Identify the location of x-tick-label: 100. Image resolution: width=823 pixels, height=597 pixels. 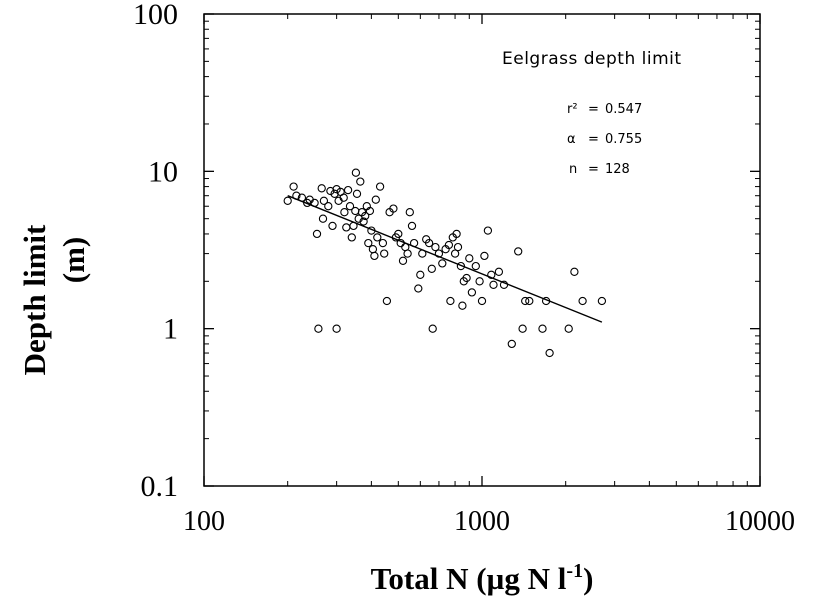
(204, 521).